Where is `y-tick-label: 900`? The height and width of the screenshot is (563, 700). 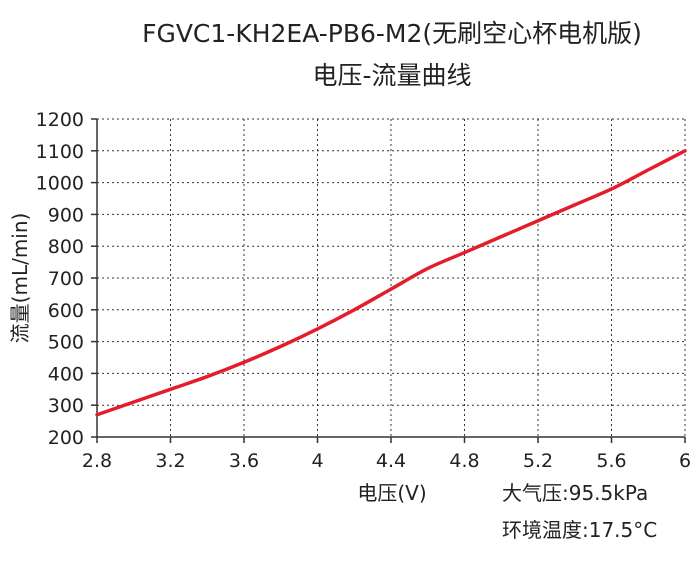
y-tick-label: 900 is located at coordinates (66, 215).